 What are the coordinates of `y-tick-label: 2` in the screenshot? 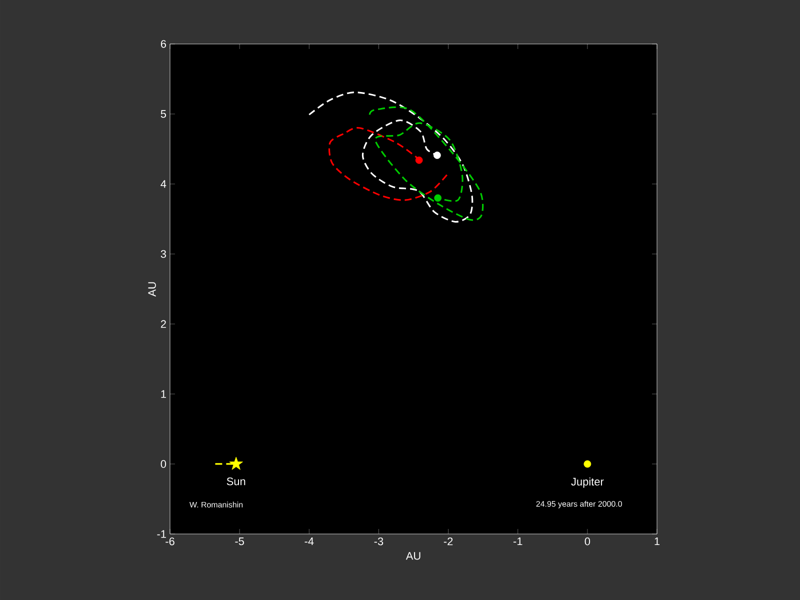 It's located at (163, 324).